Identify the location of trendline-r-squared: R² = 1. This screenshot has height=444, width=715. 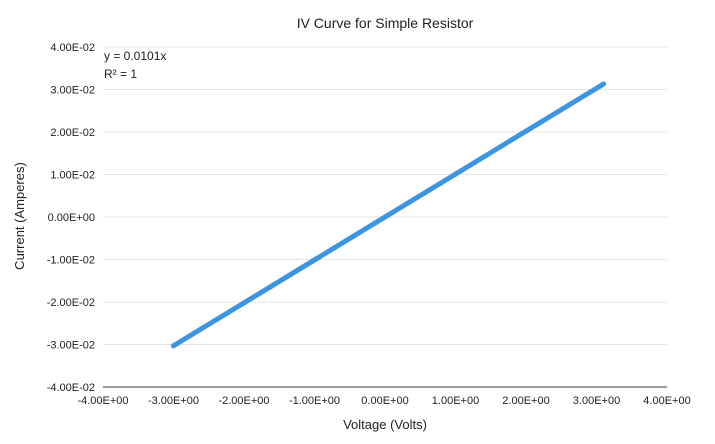
(120, 74).